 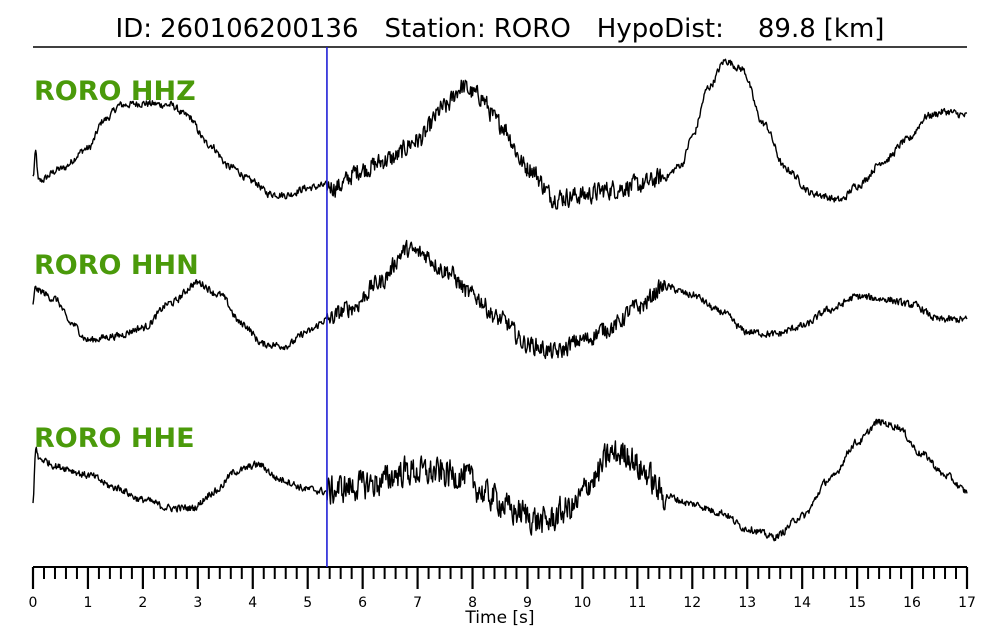 I want to click on title-hypodist-value: 89.8, so click(x=787, y=29).